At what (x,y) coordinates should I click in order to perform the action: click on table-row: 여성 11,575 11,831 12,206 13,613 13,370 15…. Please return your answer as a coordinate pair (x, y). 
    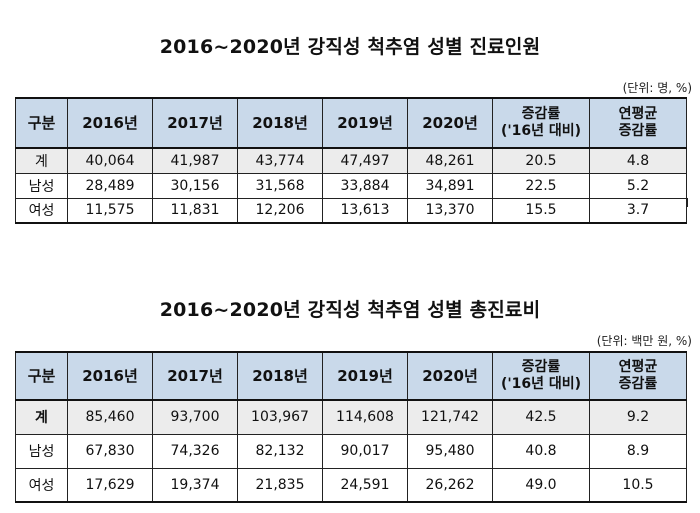
    Looking at the image, I should click on (351, 210).